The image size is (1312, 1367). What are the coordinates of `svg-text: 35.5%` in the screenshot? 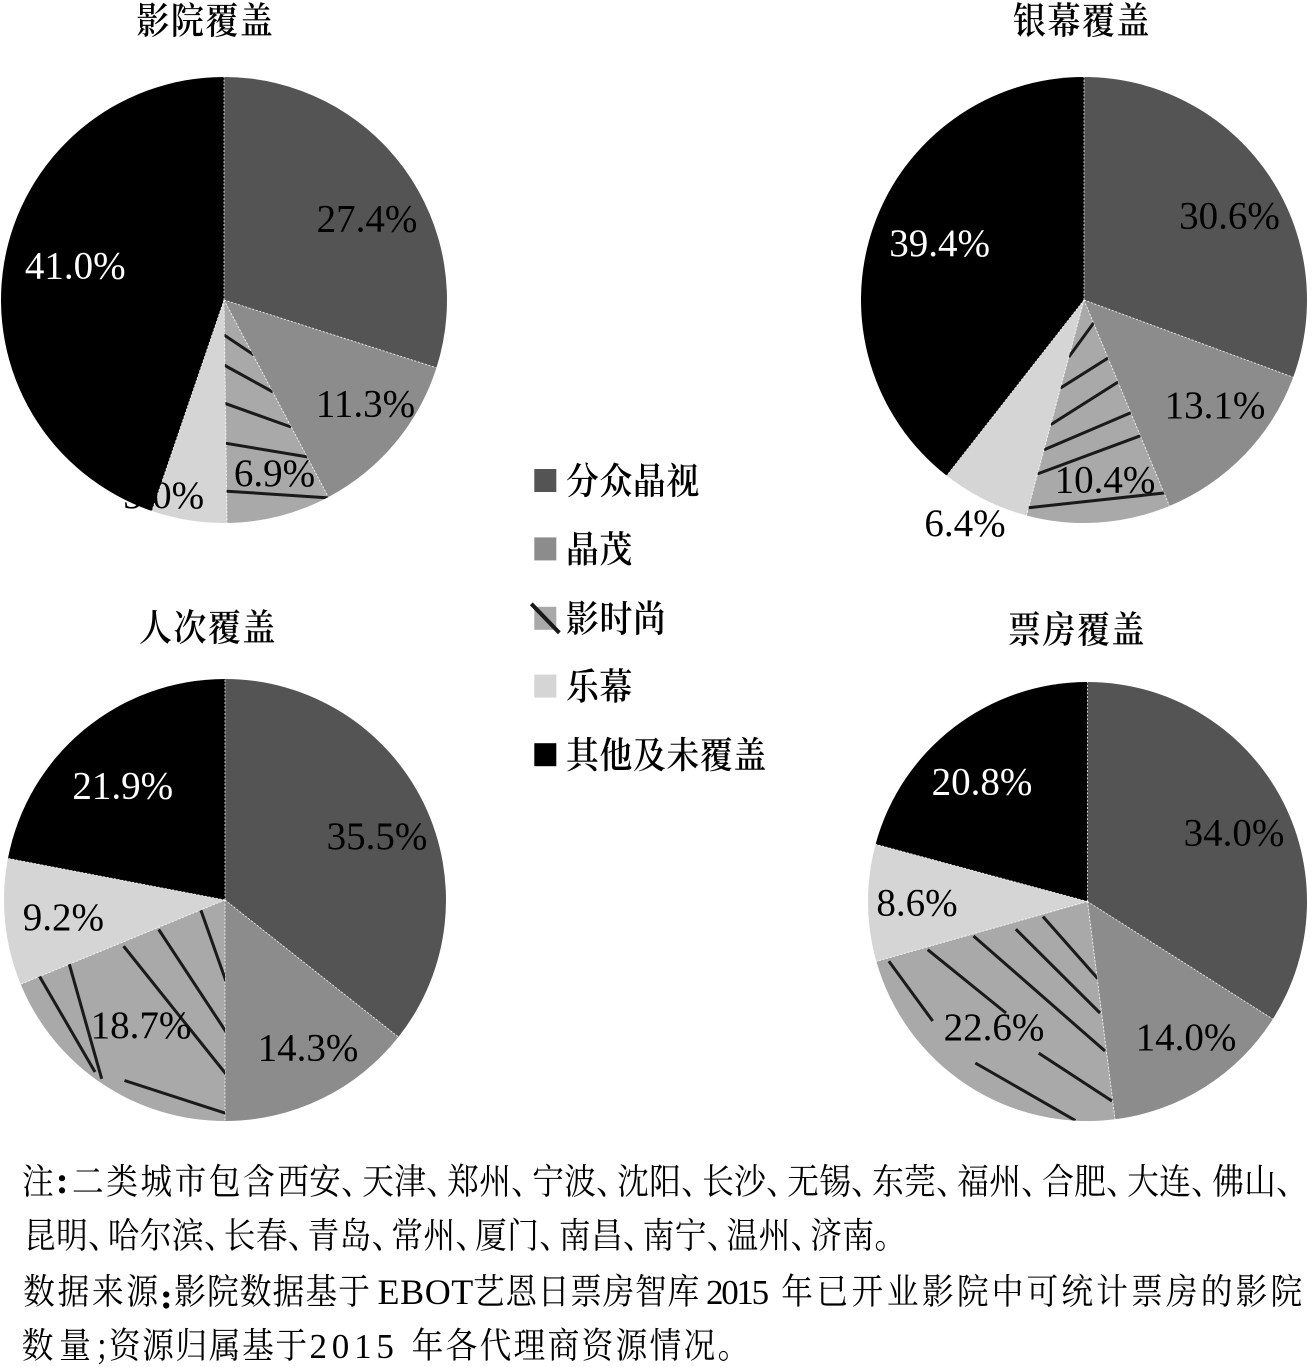 It's located at (377, 836).